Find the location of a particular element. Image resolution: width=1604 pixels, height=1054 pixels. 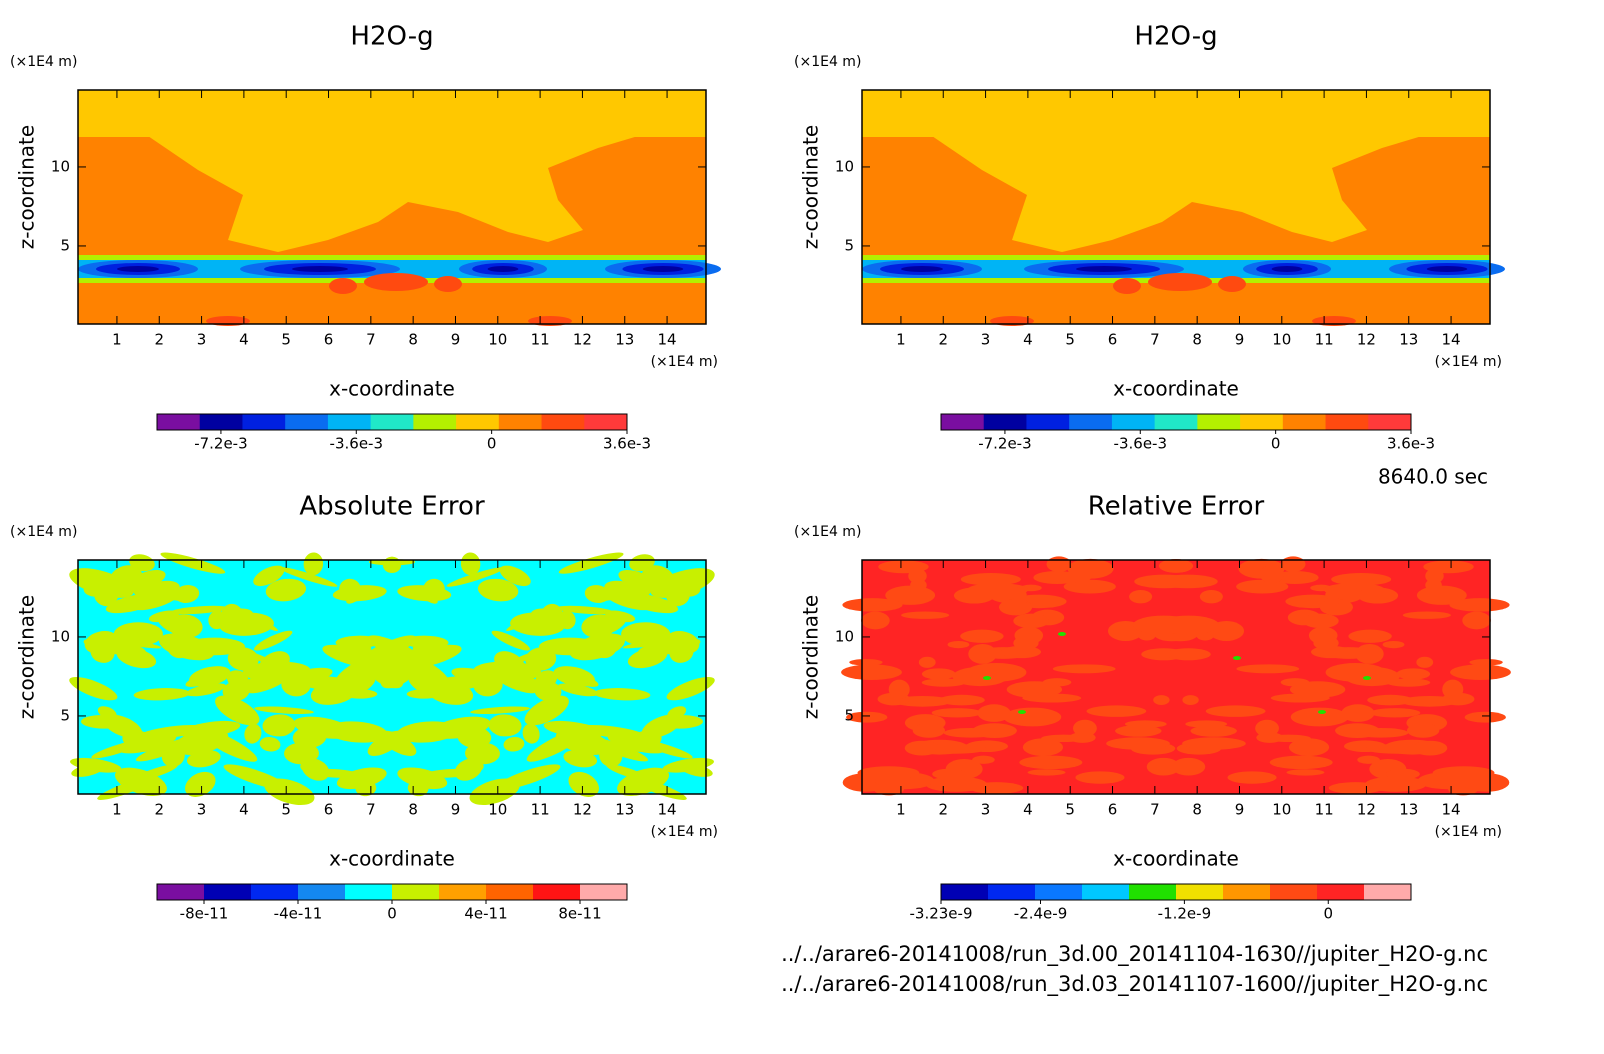

colorbar-tick-label: -8e-11 is located at coordinates (204, 914).